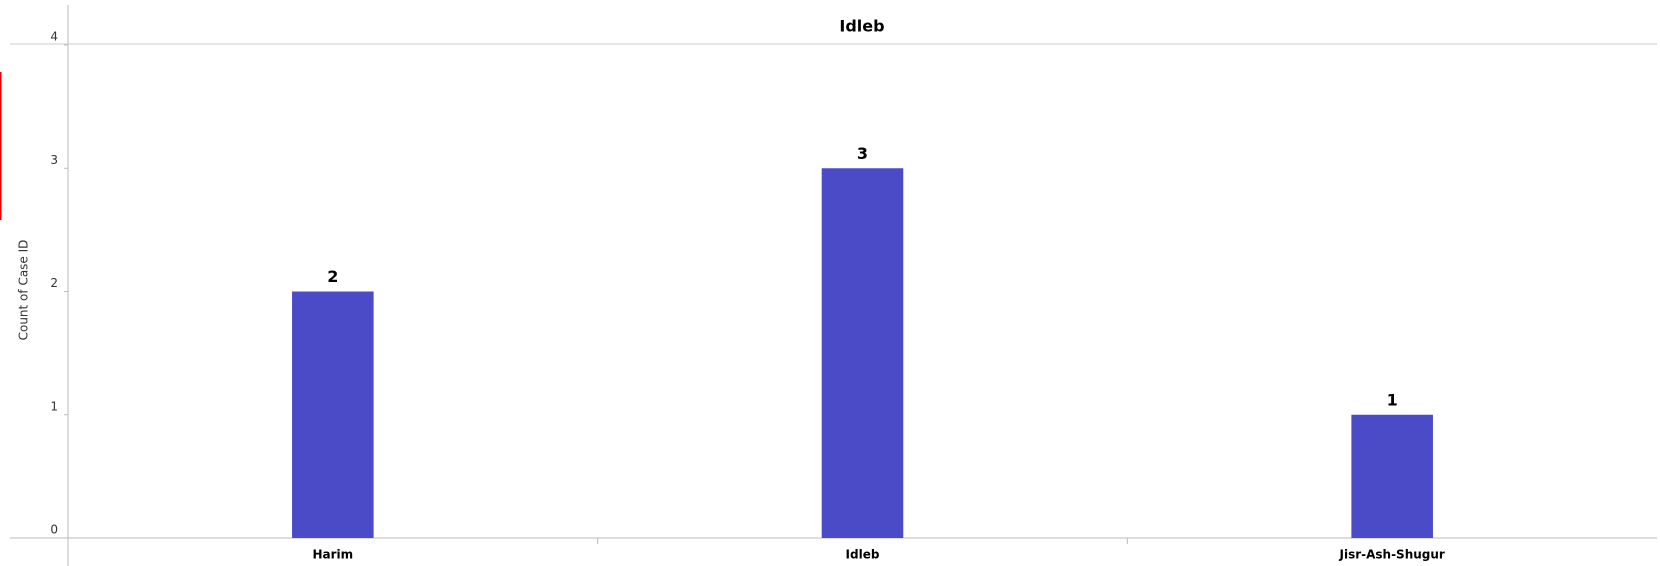 This screenshot has width=1660, height=566. Describe the element at coordinates (54, 530) in the screenshot. I see `y-tick-label: 0` at that location.